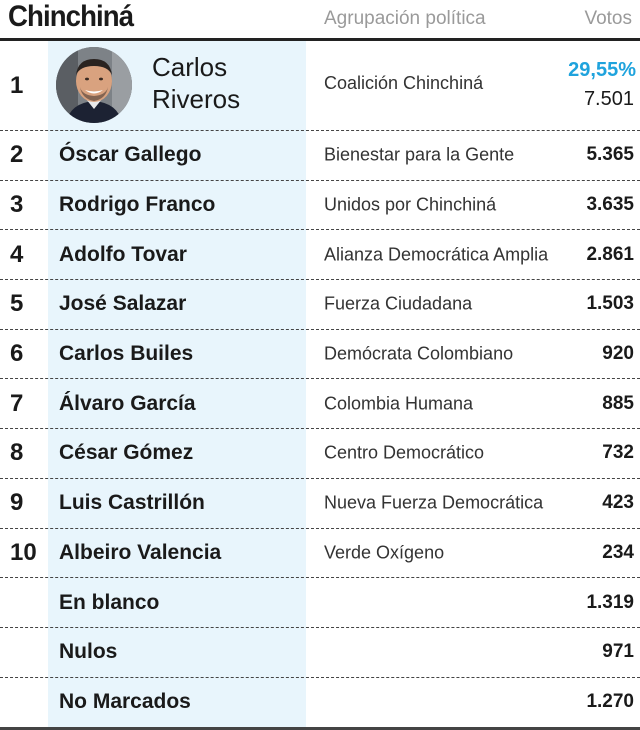 Image resolution: width=640 pixels, height=730 pixels. Describe the element at coordinates (130, 155) in the screenshot. I see `candidate-name: Óscar Gallego` at that location.